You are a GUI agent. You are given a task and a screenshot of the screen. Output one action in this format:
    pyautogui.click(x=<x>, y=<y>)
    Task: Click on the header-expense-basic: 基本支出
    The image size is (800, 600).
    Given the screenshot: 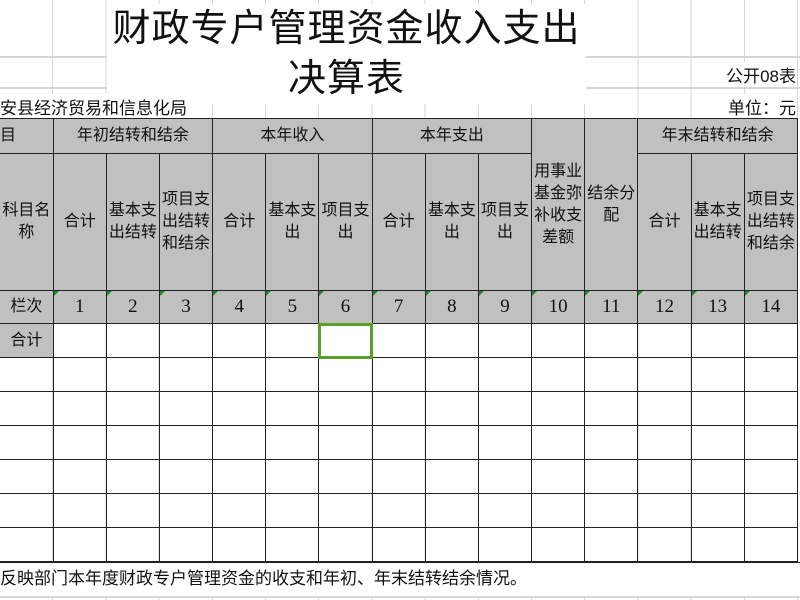 What is the action you would take?
    pyautogui.click(x=451, y=222)
    